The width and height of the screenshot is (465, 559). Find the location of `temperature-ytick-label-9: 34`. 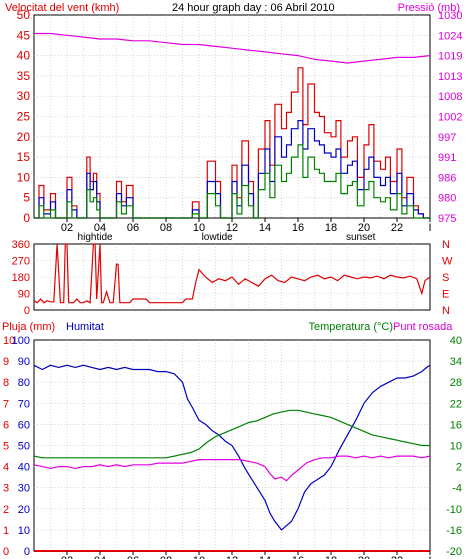

temperature-ytick-label-9: 34 is located at coordinates (456, 362).